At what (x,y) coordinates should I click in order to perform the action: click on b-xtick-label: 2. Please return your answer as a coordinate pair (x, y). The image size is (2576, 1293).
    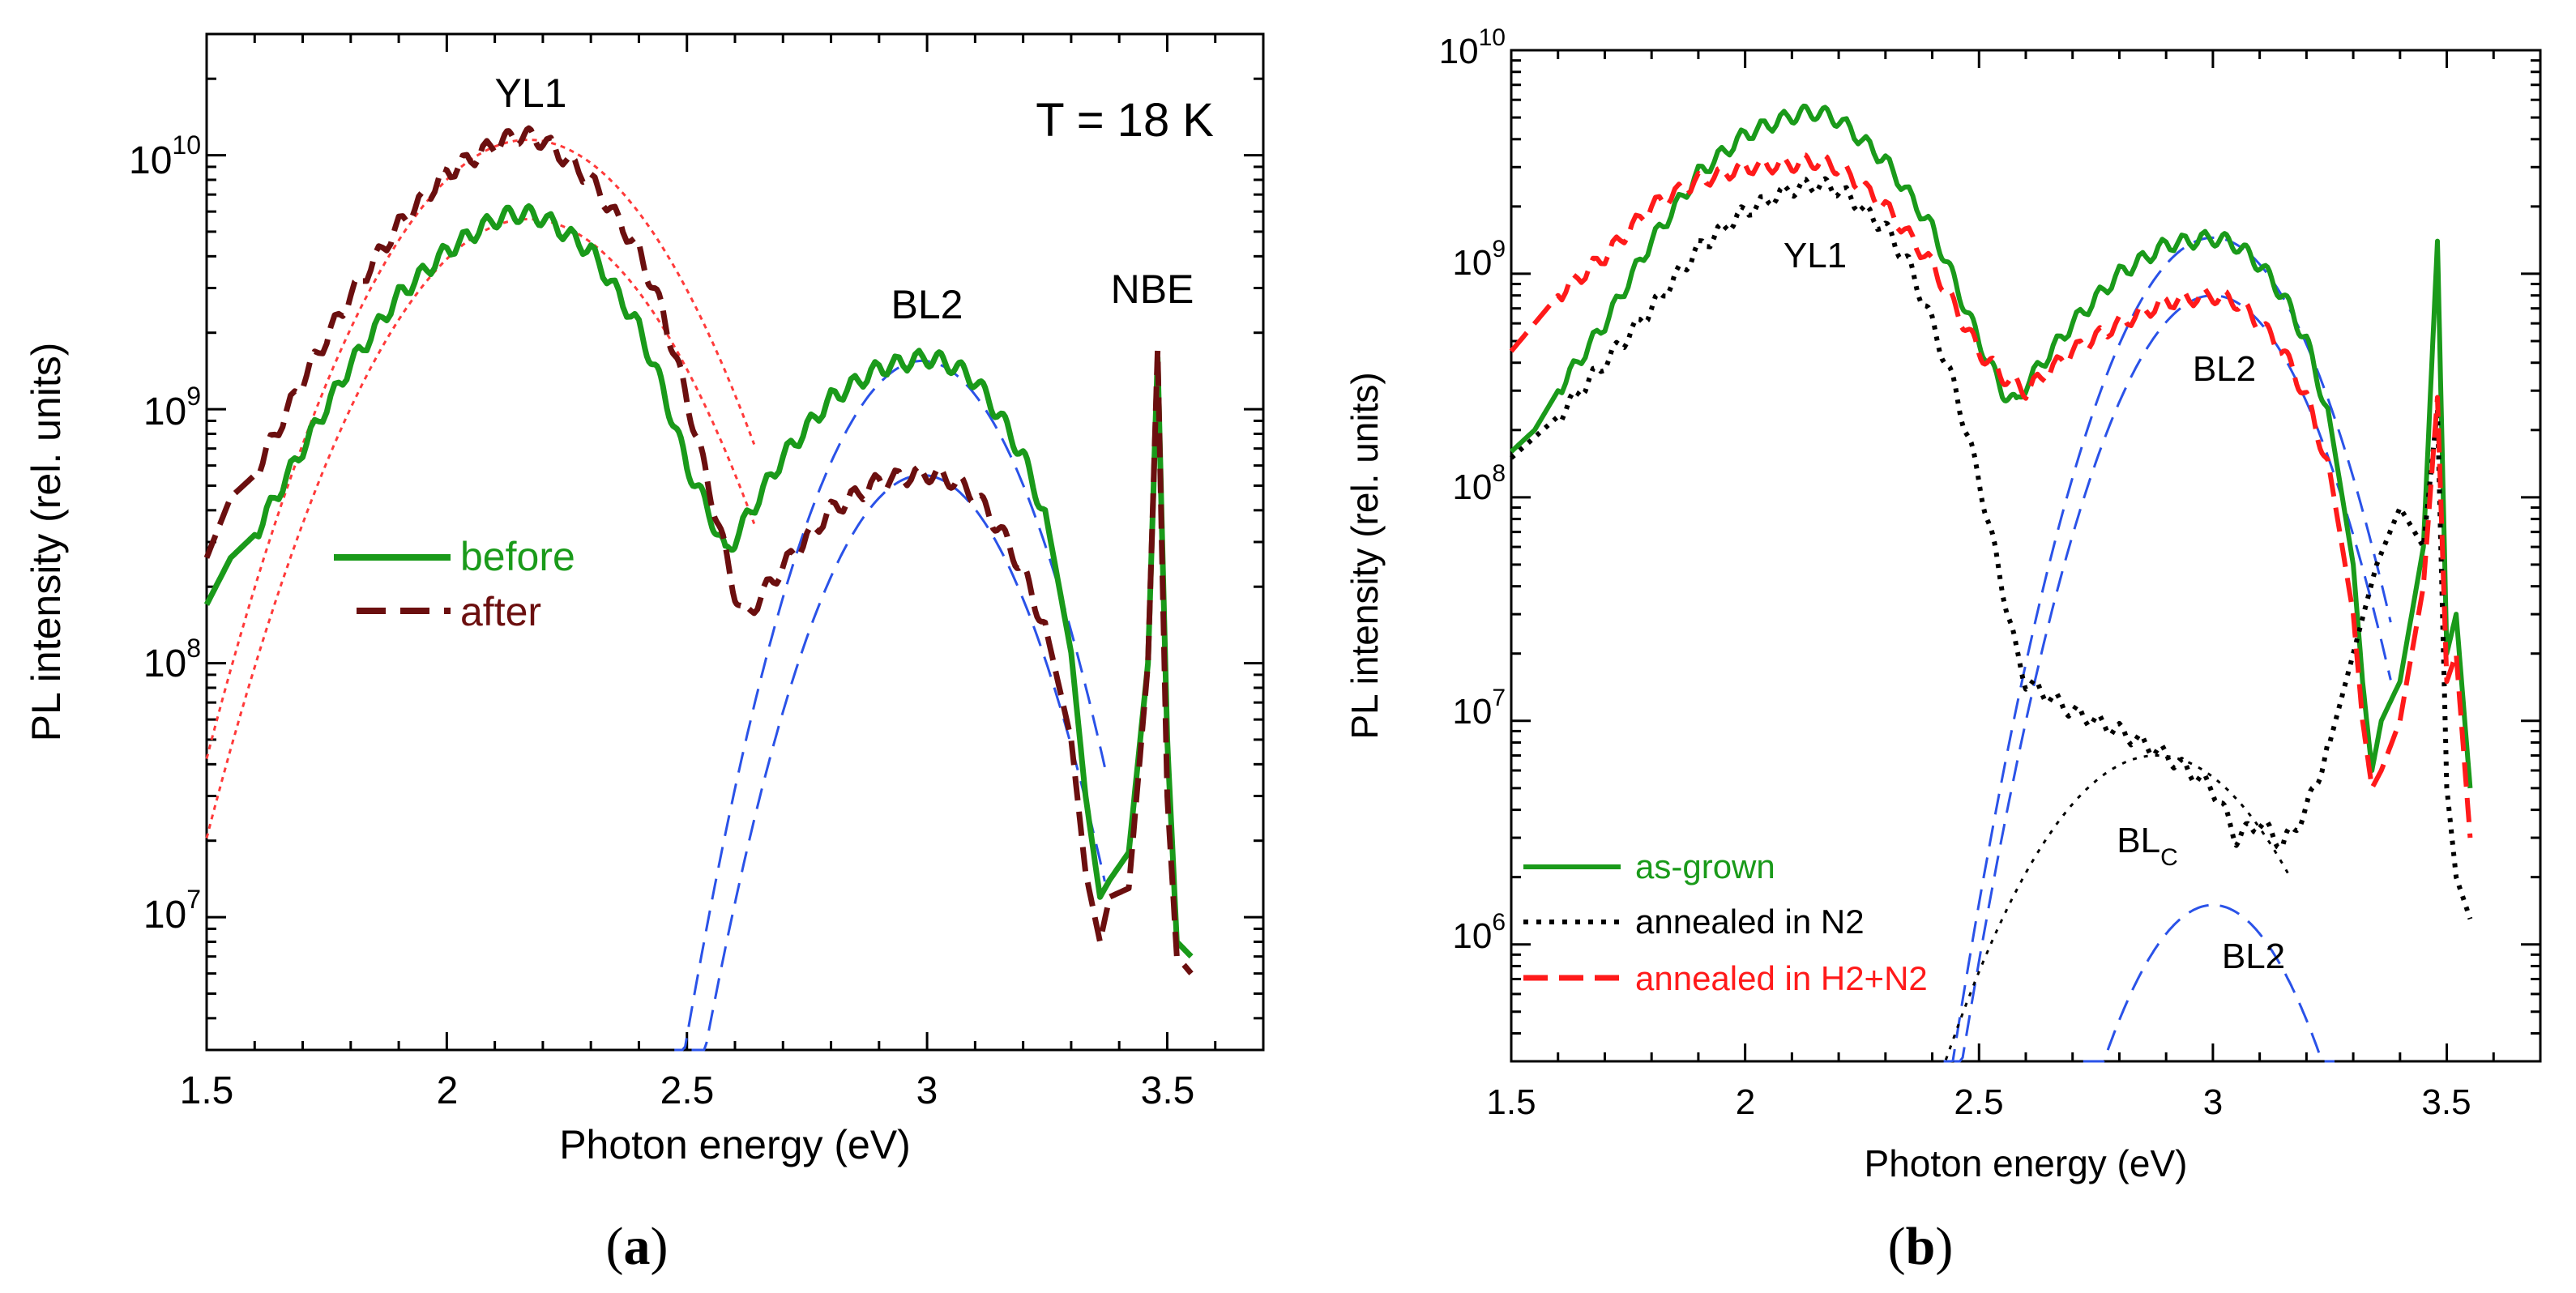
    Looking at the image, I should click on (1745, 1102).